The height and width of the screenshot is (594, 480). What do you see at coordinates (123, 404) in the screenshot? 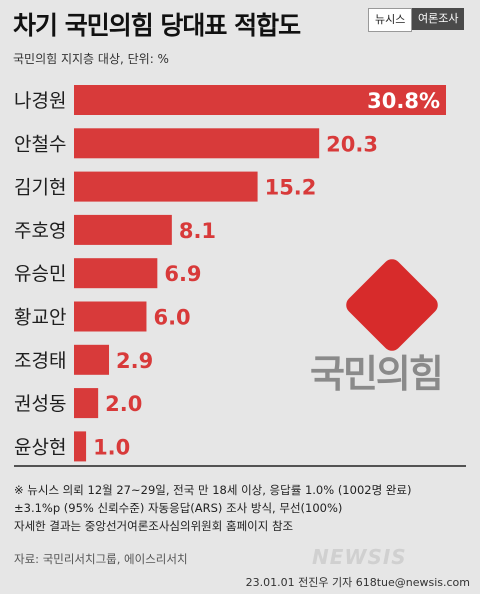
I see `value-label: 2.0` at bounding box center [123, 404].